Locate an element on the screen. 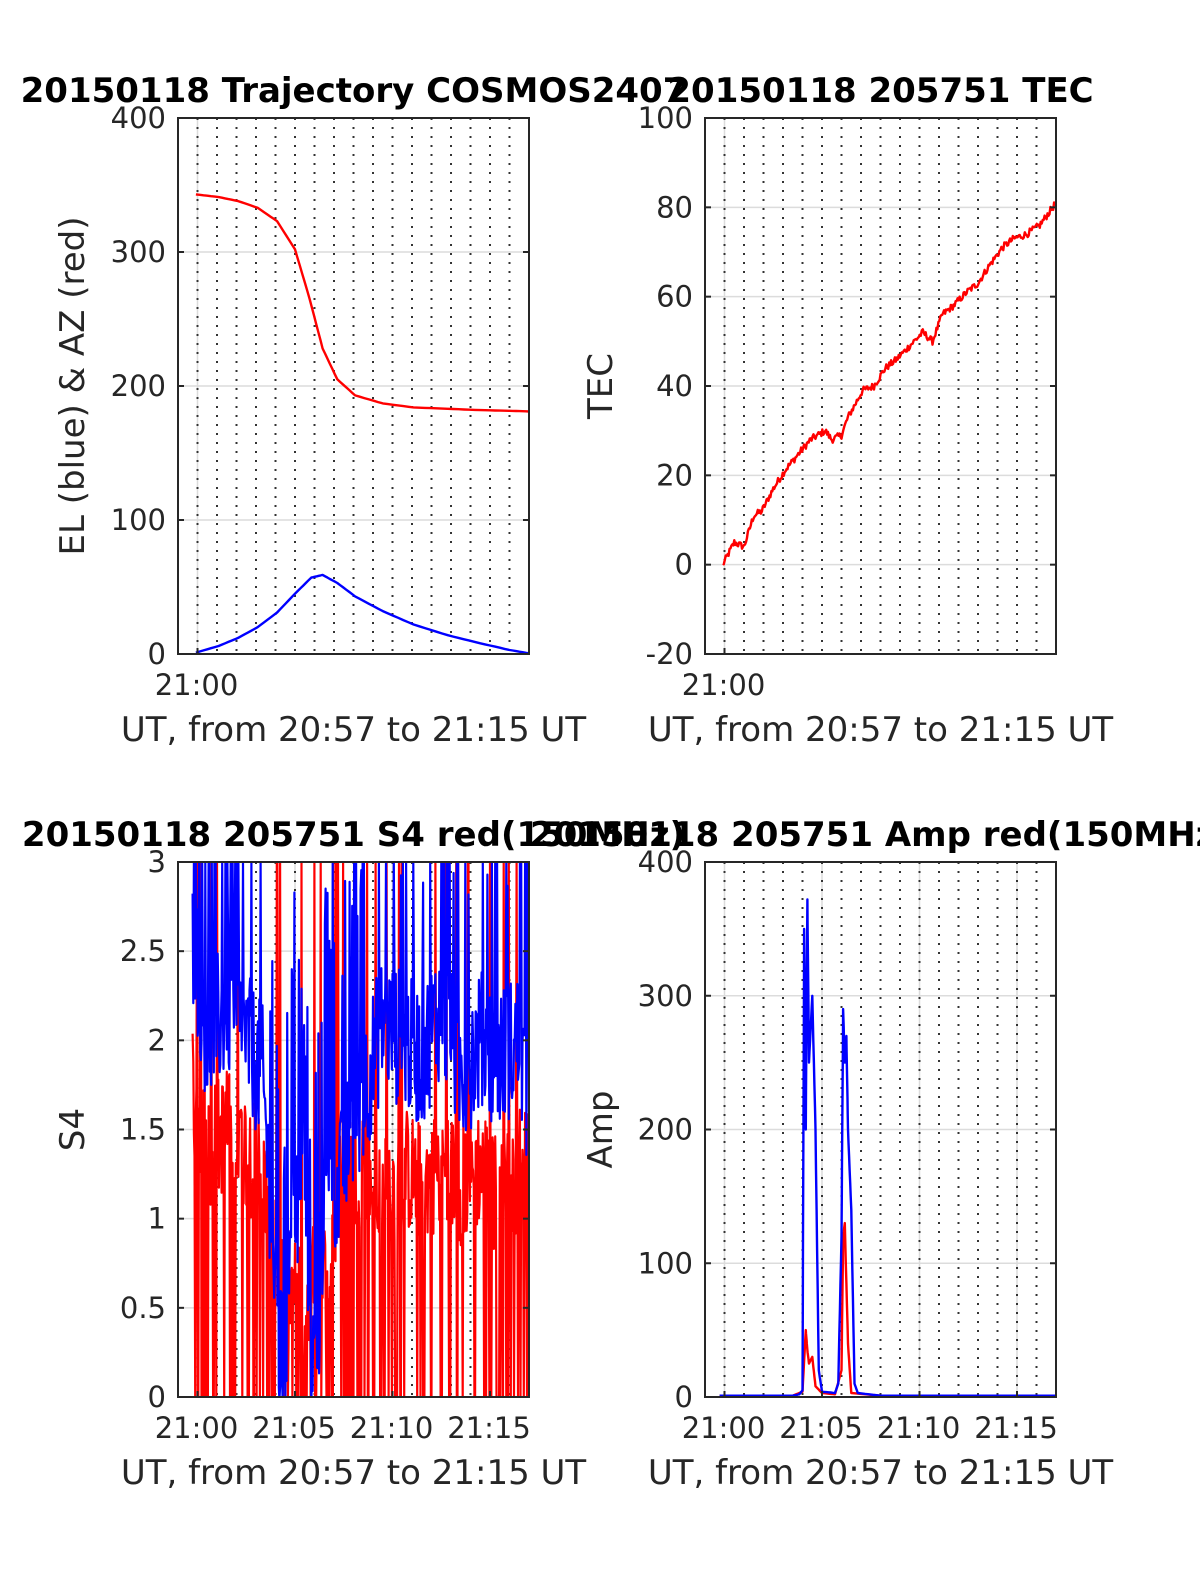 This screenshot has width=1200, height=1575. y-tick-label: 20 is located at coordinates (674, 475).